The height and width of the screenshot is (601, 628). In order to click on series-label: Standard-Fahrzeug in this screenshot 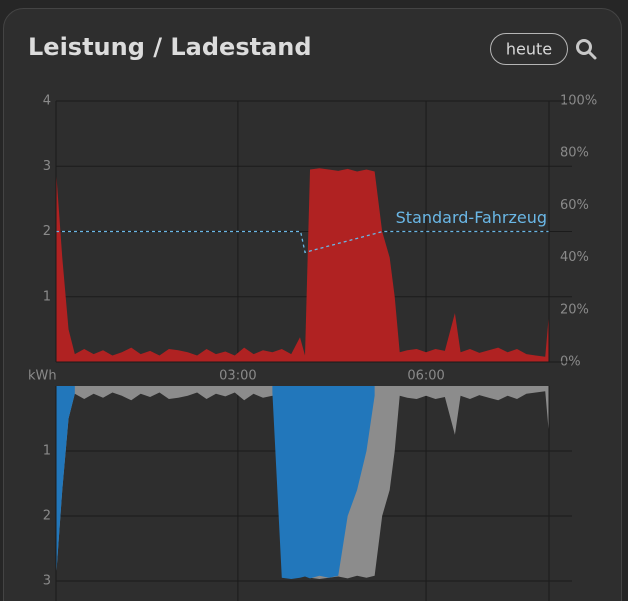, I will do `click(471, 217)`.